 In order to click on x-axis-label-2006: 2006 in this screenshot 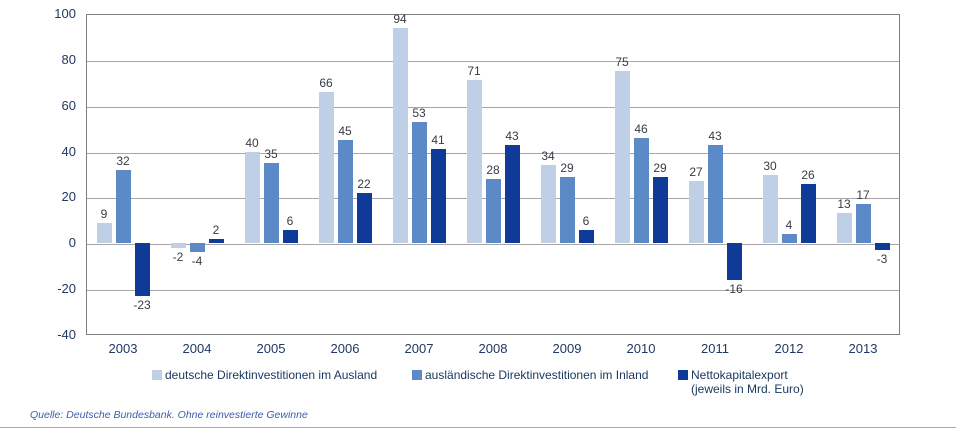, I will do `click(345, 348)`.